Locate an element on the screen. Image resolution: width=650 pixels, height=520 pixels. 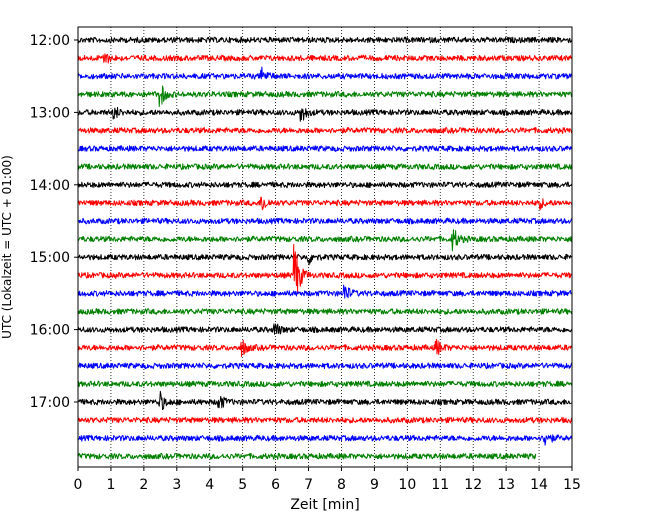
y-tick-label: 12:00 is located at coordinates (50, 41).